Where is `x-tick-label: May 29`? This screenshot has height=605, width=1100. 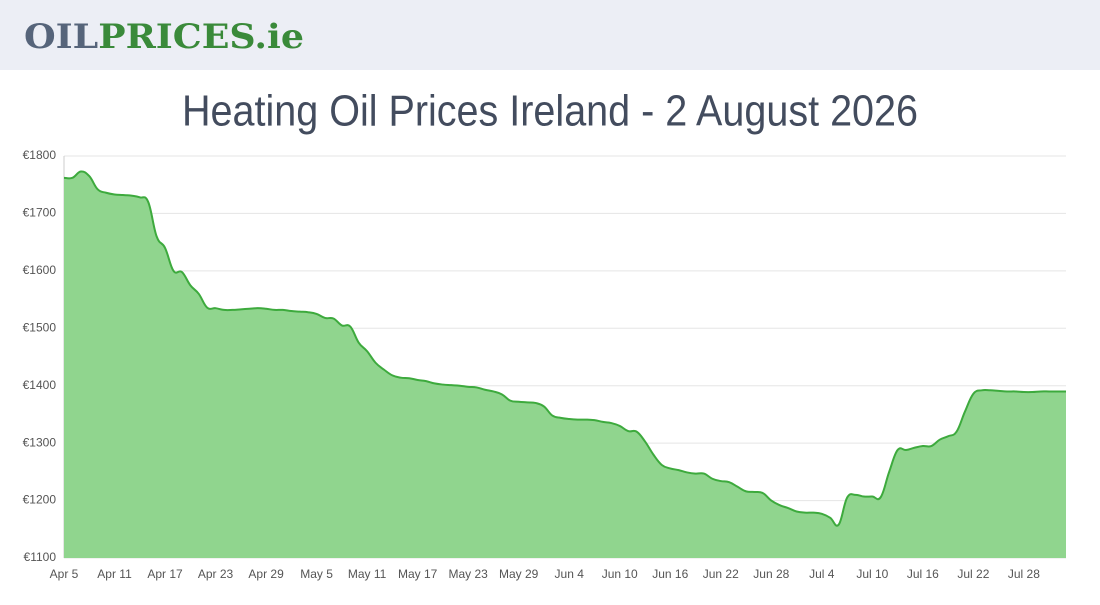
x-tick-label: May 29 is located at coordinates (519, 574).